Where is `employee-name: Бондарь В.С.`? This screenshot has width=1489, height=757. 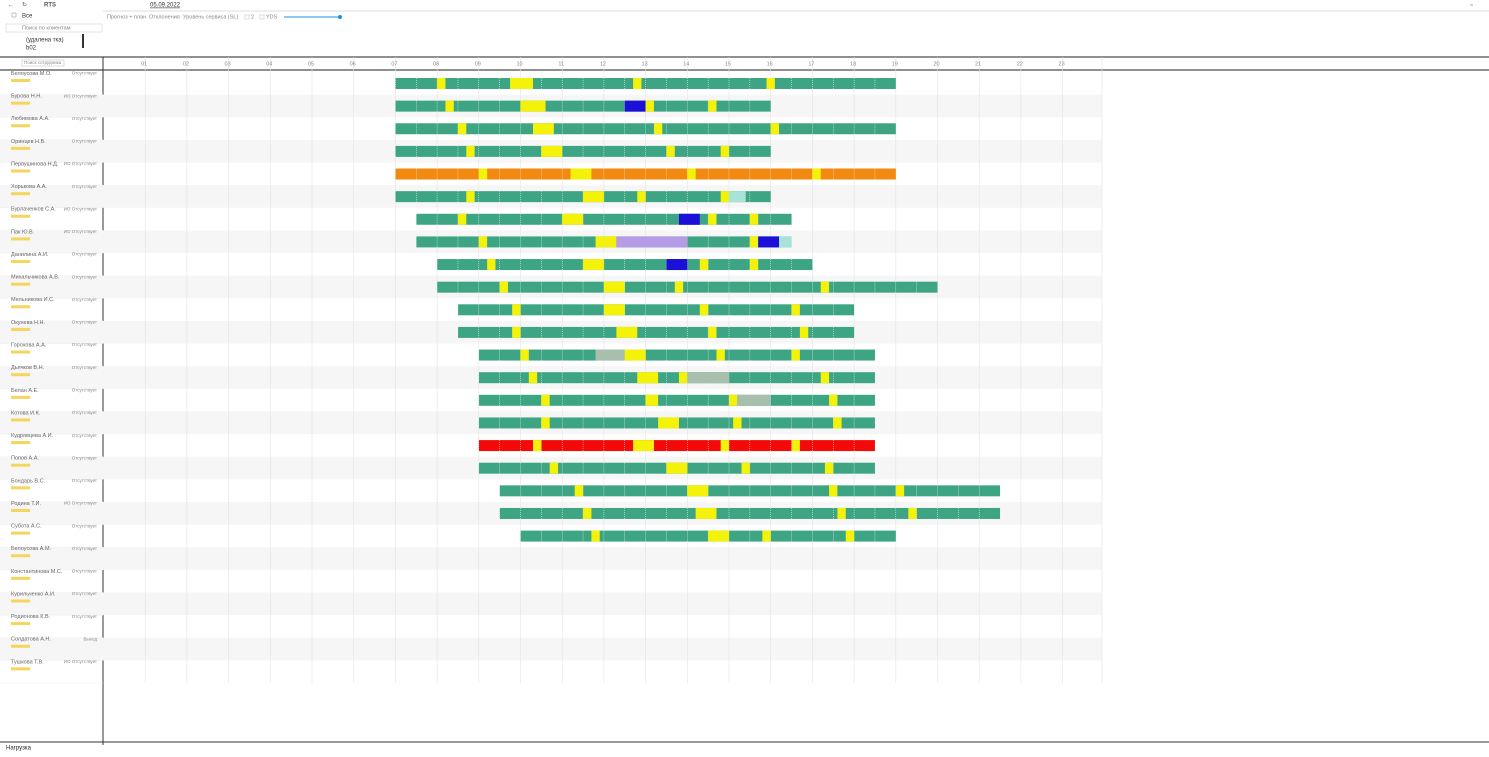 employee-name: Бондарь В.С. is located at coordinates (28, 481).